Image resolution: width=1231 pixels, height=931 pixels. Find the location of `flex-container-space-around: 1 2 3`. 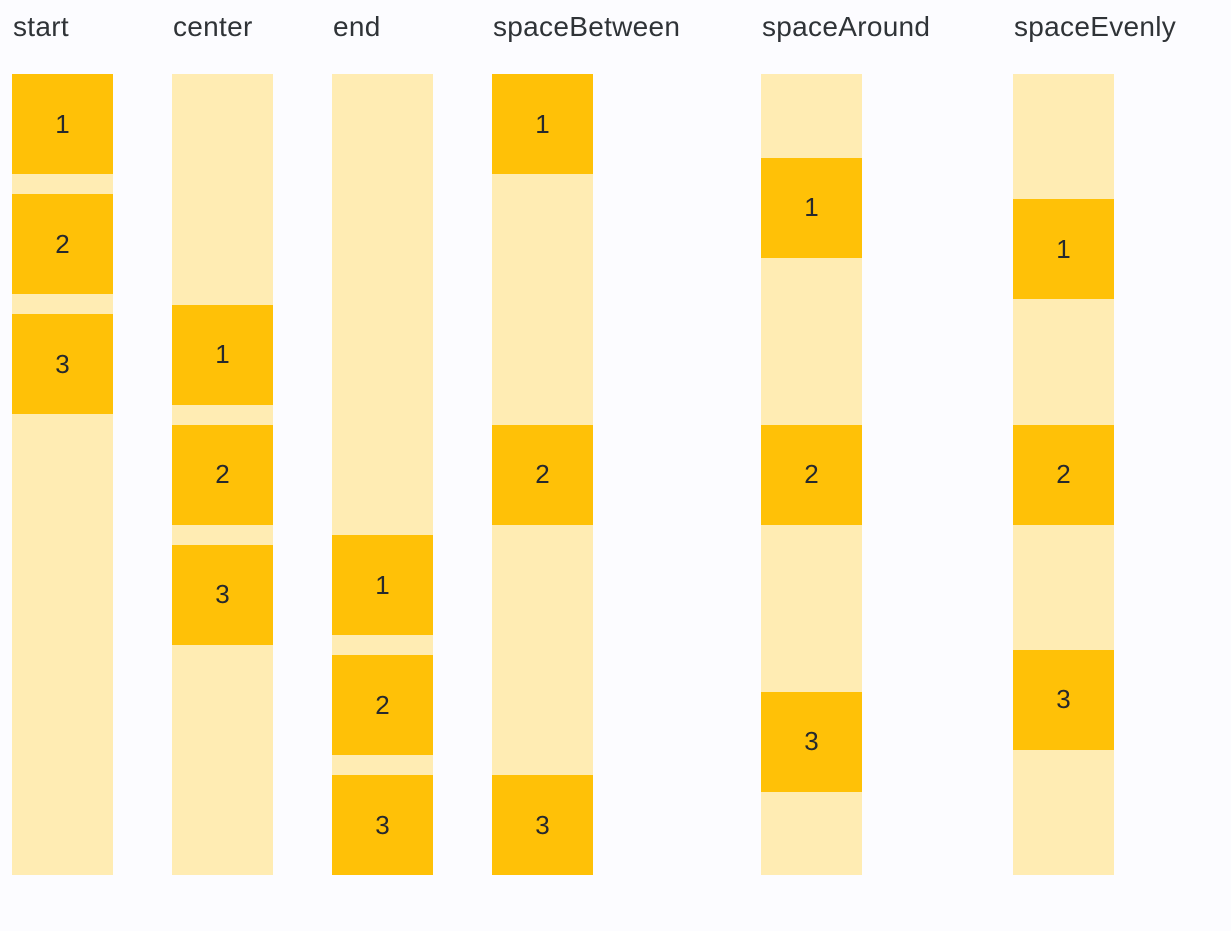

flex-container-space-around: 1 2 3 is located at coordinates (811, 474).